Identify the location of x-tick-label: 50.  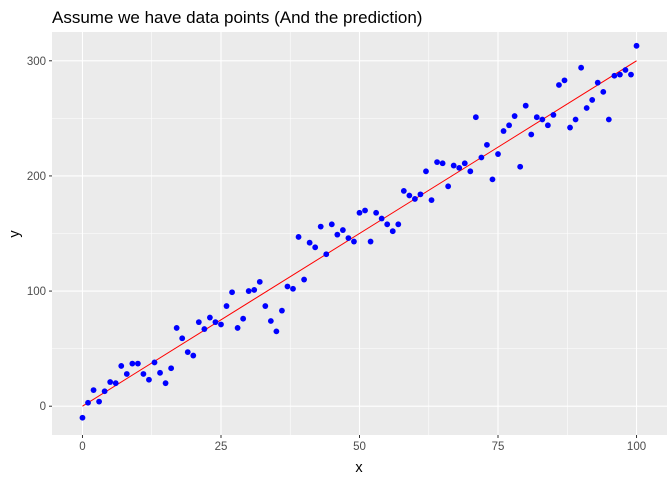
(359, 447).